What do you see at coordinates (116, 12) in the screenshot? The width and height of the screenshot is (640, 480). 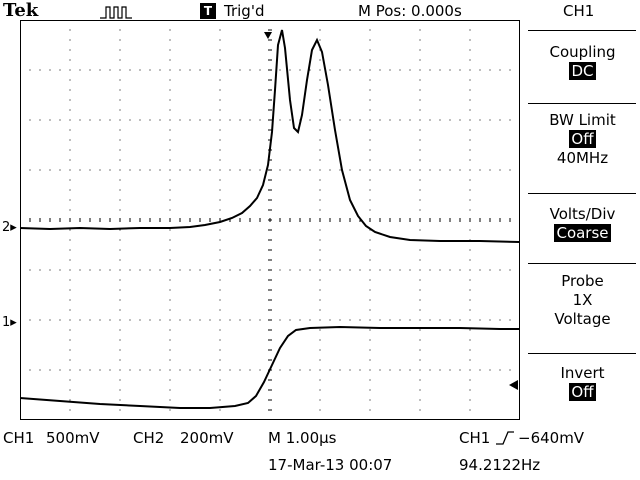 I see `acquire-mode-icon` at bounding box center [116, 12].